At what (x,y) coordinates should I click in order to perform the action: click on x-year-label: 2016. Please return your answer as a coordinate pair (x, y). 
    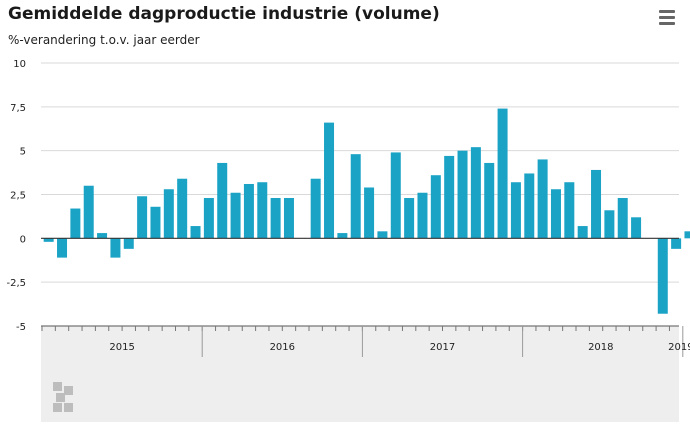
    Looking at the image, I should click on (282, 347).